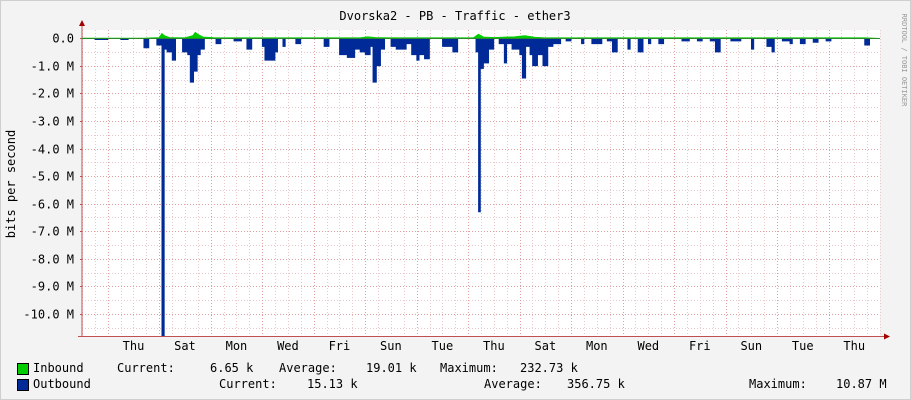 This screenshot has width=911, height=400. Describe the element at coordinates (52, 287) in the screenshot. I see `y-tick-label: -9.0 M` at that location.